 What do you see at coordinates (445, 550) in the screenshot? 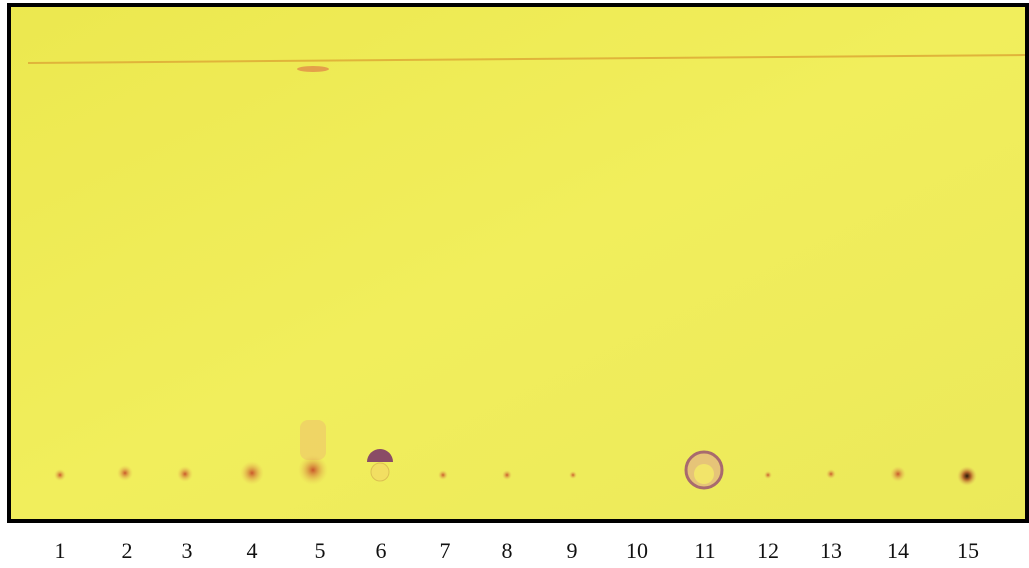
I see `lane-label: 7` at bounding box center [445, 550].